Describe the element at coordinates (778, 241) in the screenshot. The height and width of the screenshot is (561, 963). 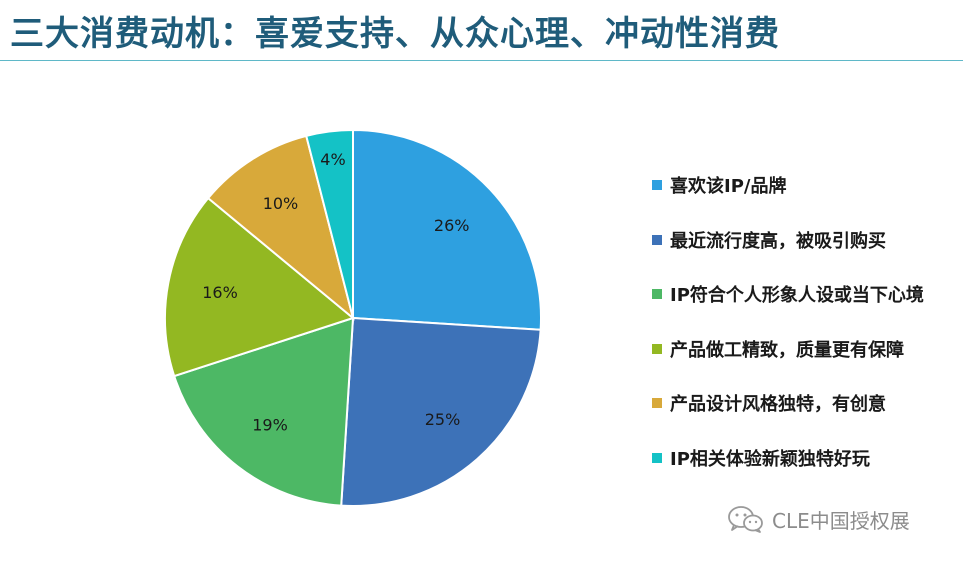
I see `legend-label: 最近流行度高，被吸引购买` at that location.